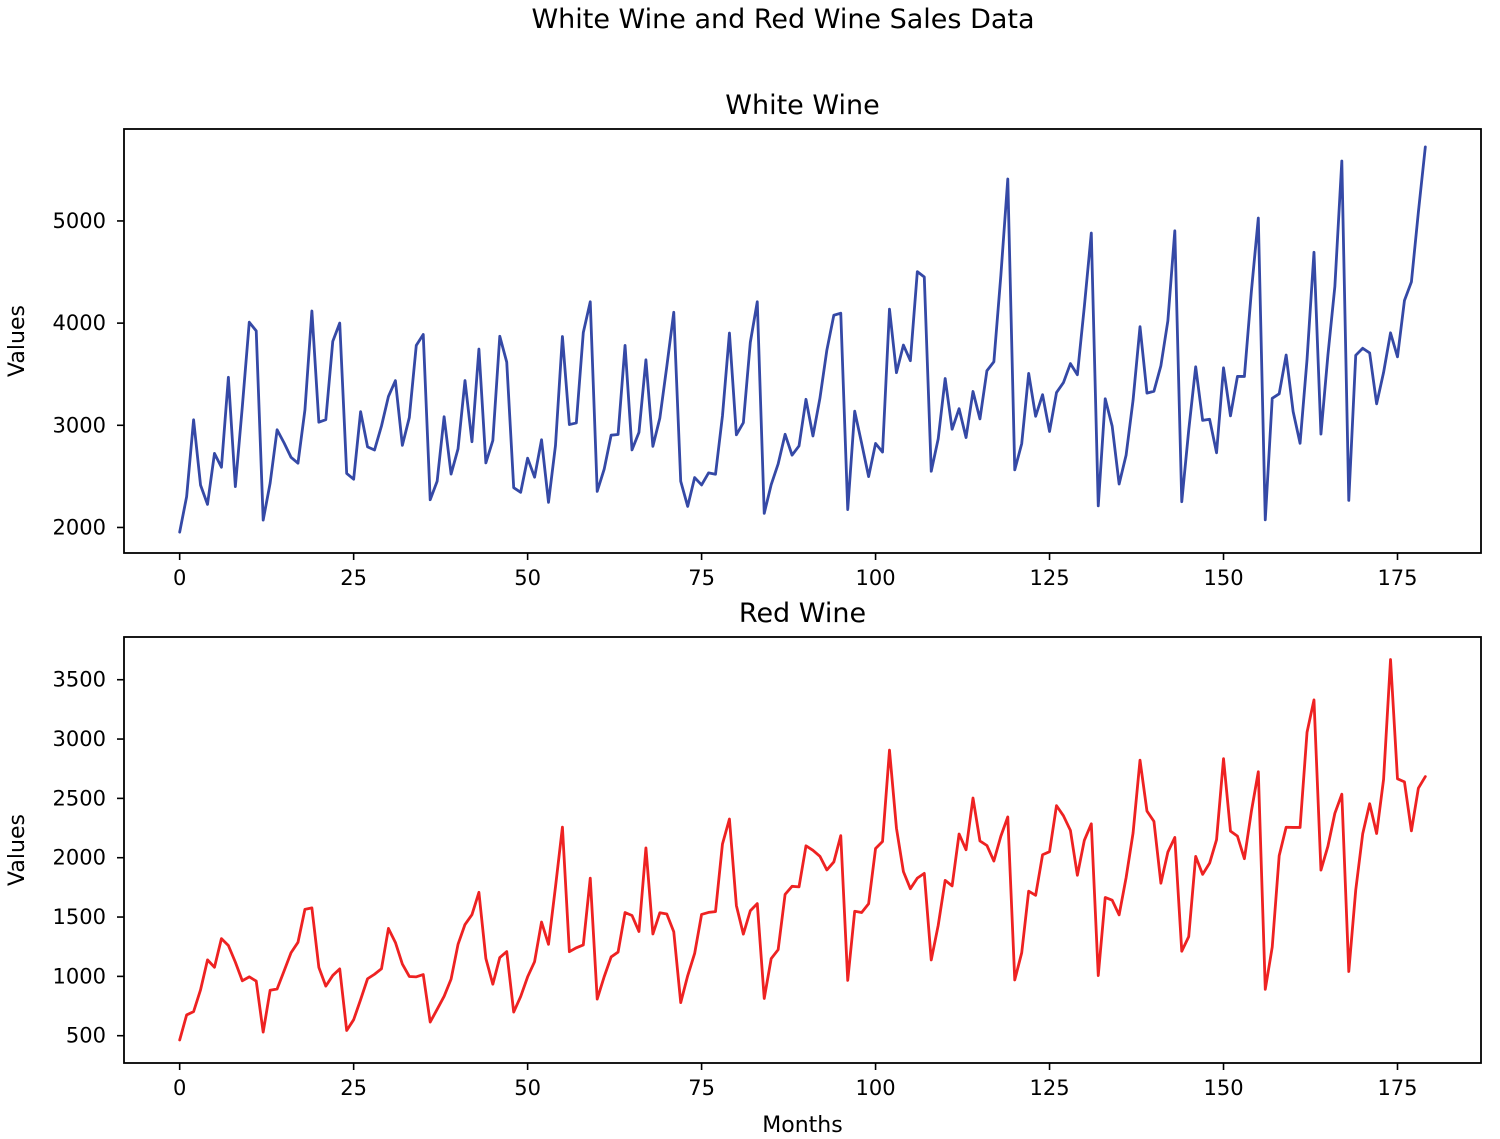 The width and height of the screenshot is (1500, 1139). Describe the element at coordinates (79, 917) in the screenshot. I see `red-wine-y-tick-label: 1500` at that location.